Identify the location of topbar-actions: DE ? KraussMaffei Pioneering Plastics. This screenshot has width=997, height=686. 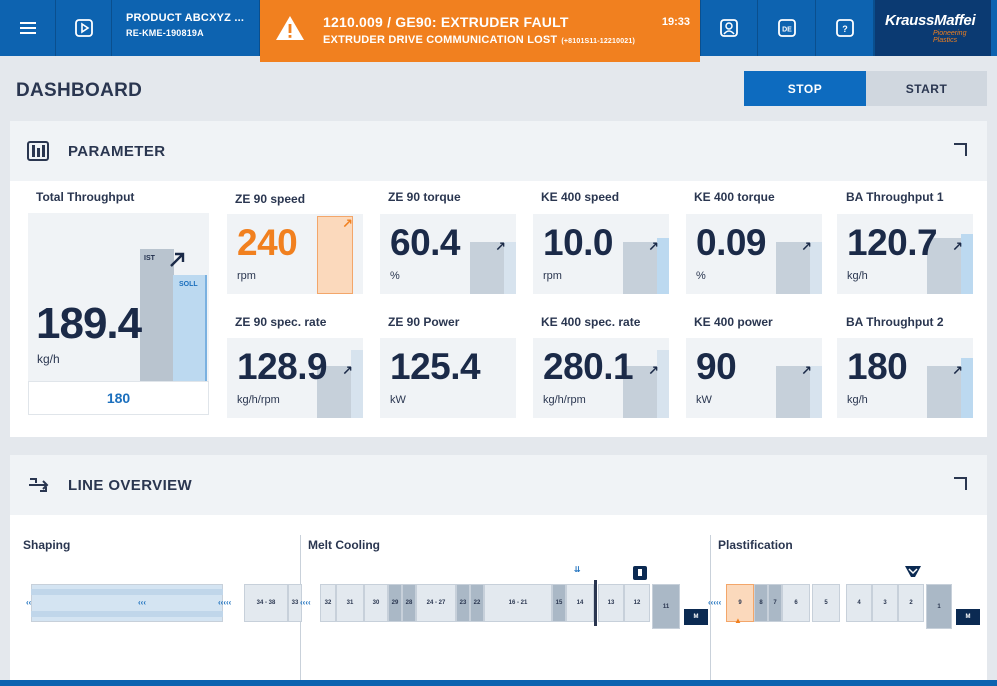
(845, 28).